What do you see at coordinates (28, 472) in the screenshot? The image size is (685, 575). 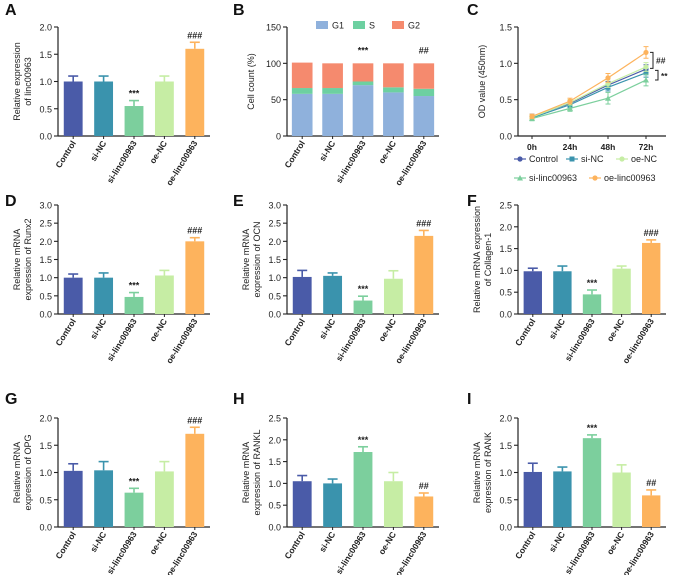 I see `y-axis-label-line: expression of OPG` at bounding box center [28, 472].